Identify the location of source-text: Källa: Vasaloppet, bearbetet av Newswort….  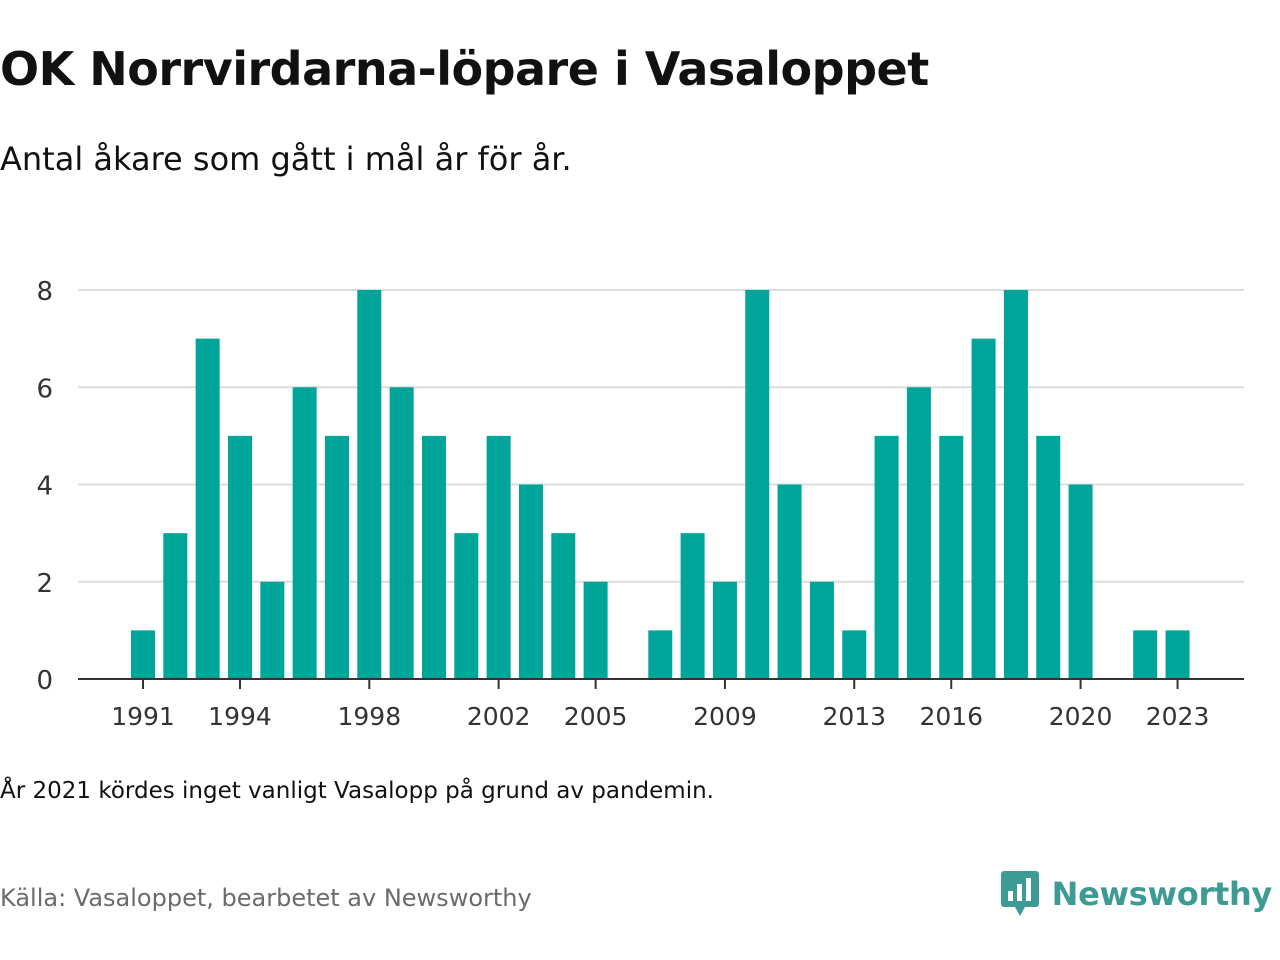
(266, 898).